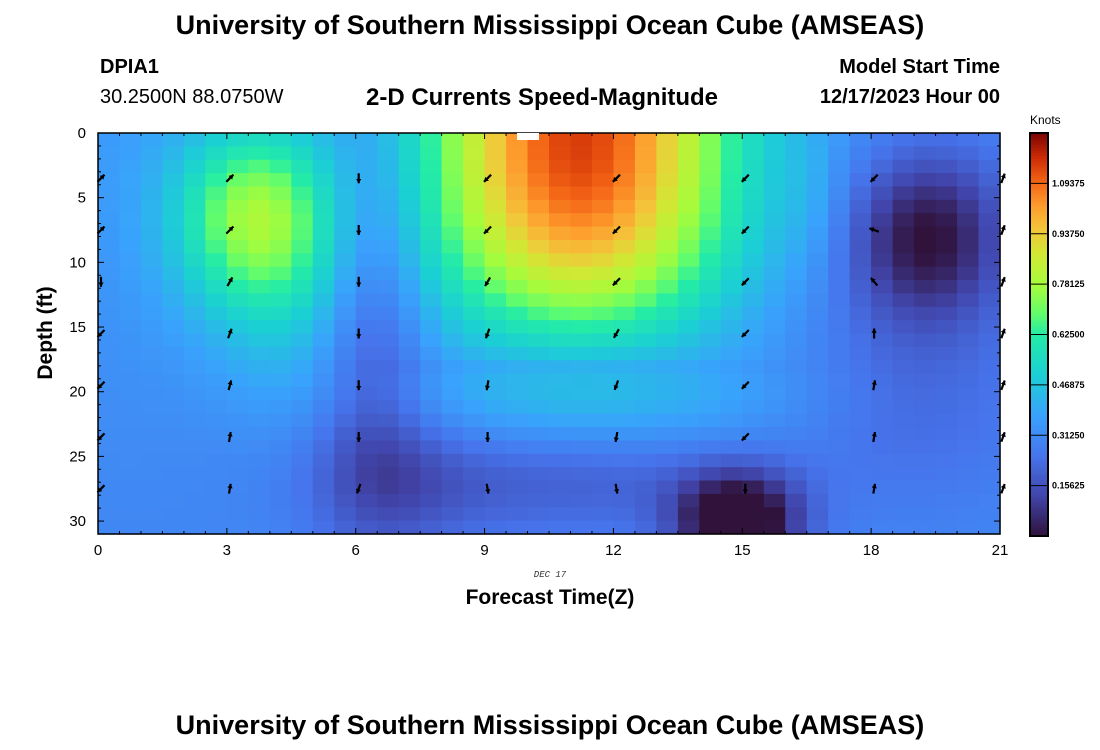 This screenshot has width=1100, height=750. Describe the element at coordinates (1068, 335) in the screenshot. I see `colorbar-tick-label: 0.62500` at that location.